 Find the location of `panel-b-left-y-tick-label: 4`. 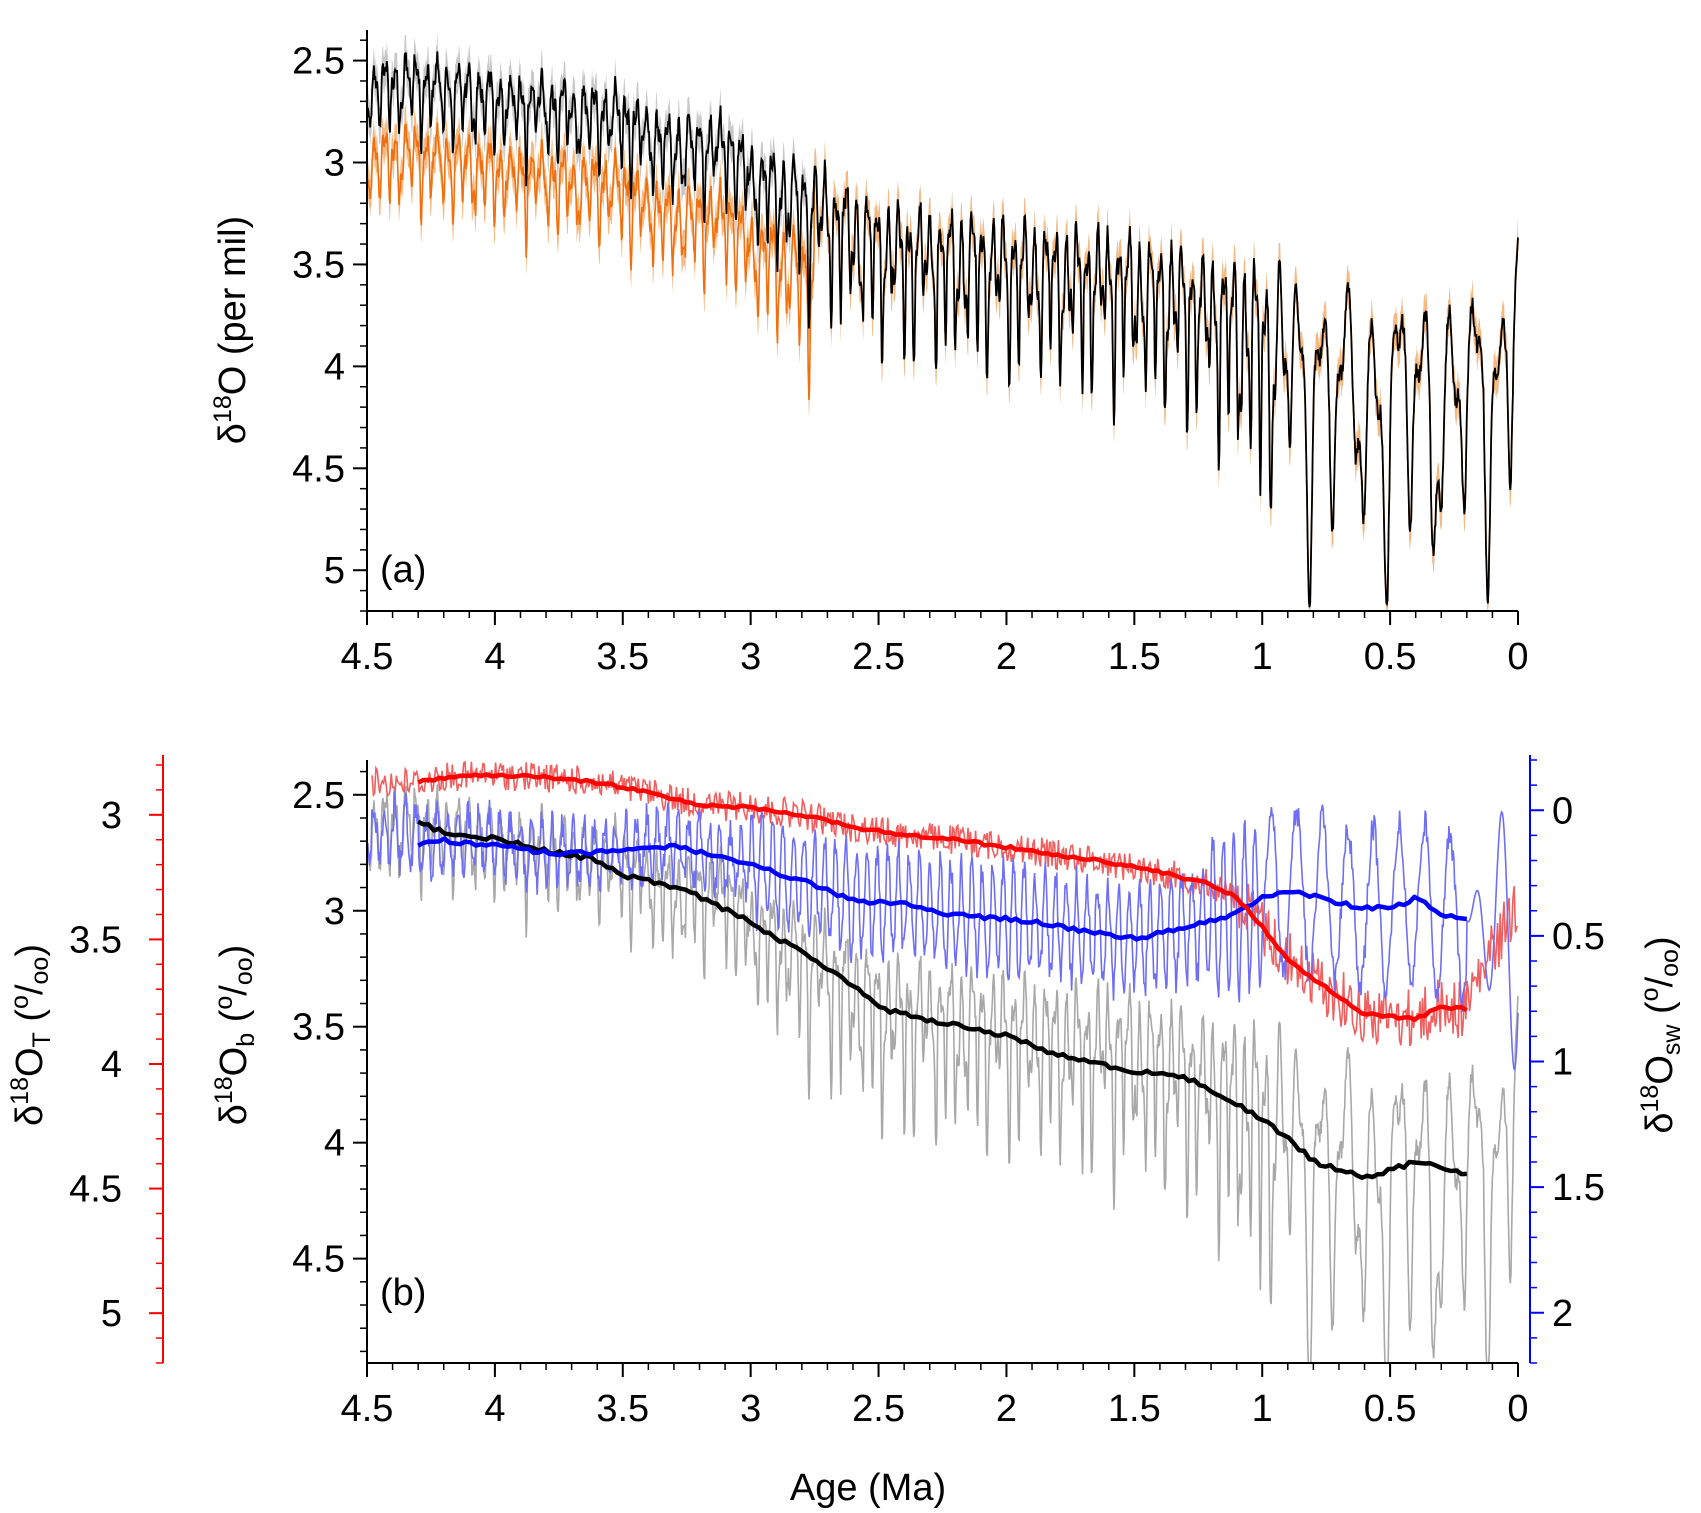

panel-b-left-y-tick-label: 4 is located at coordinates (334, 1144).